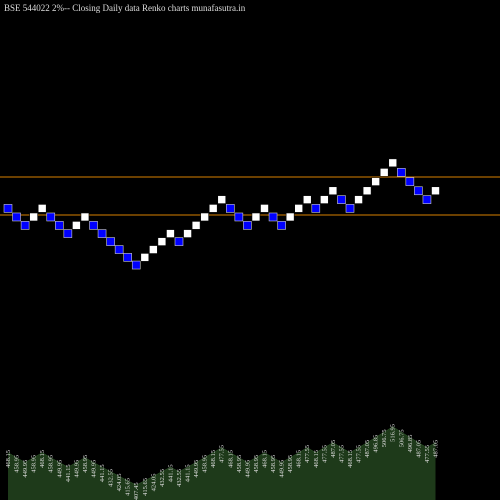 The width and height of the screenshot is (500, 500). I want to click on value-label: 516.95, so click(393, 433).